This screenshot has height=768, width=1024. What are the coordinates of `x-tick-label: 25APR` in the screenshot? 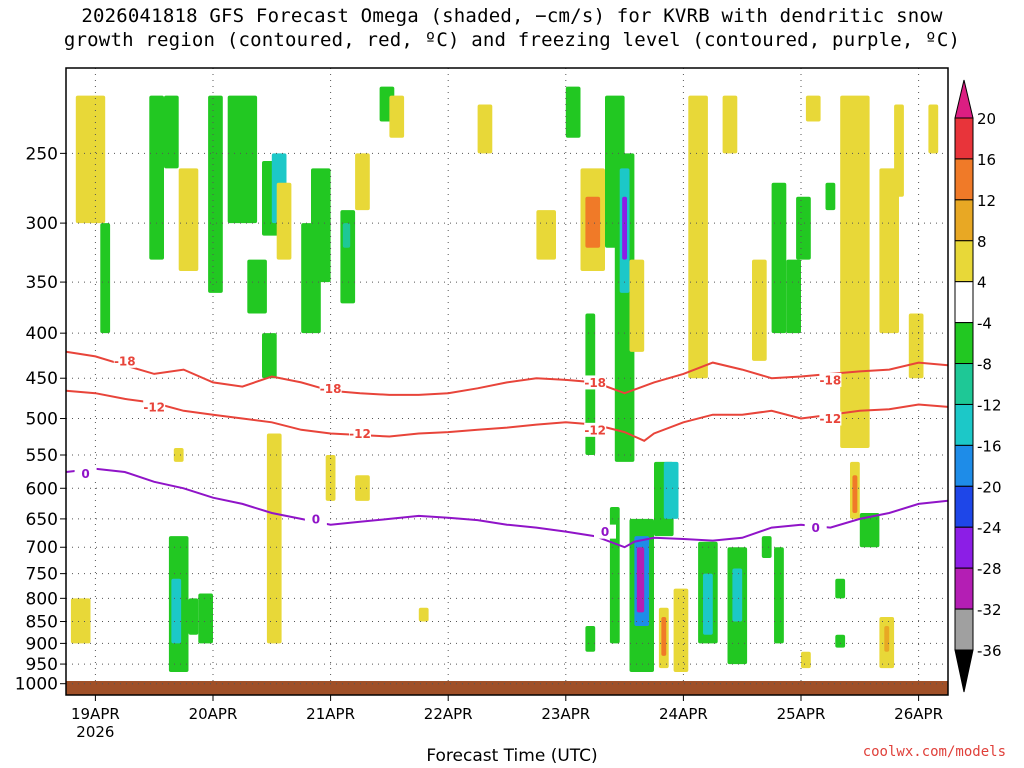 It's located at (801, 714).